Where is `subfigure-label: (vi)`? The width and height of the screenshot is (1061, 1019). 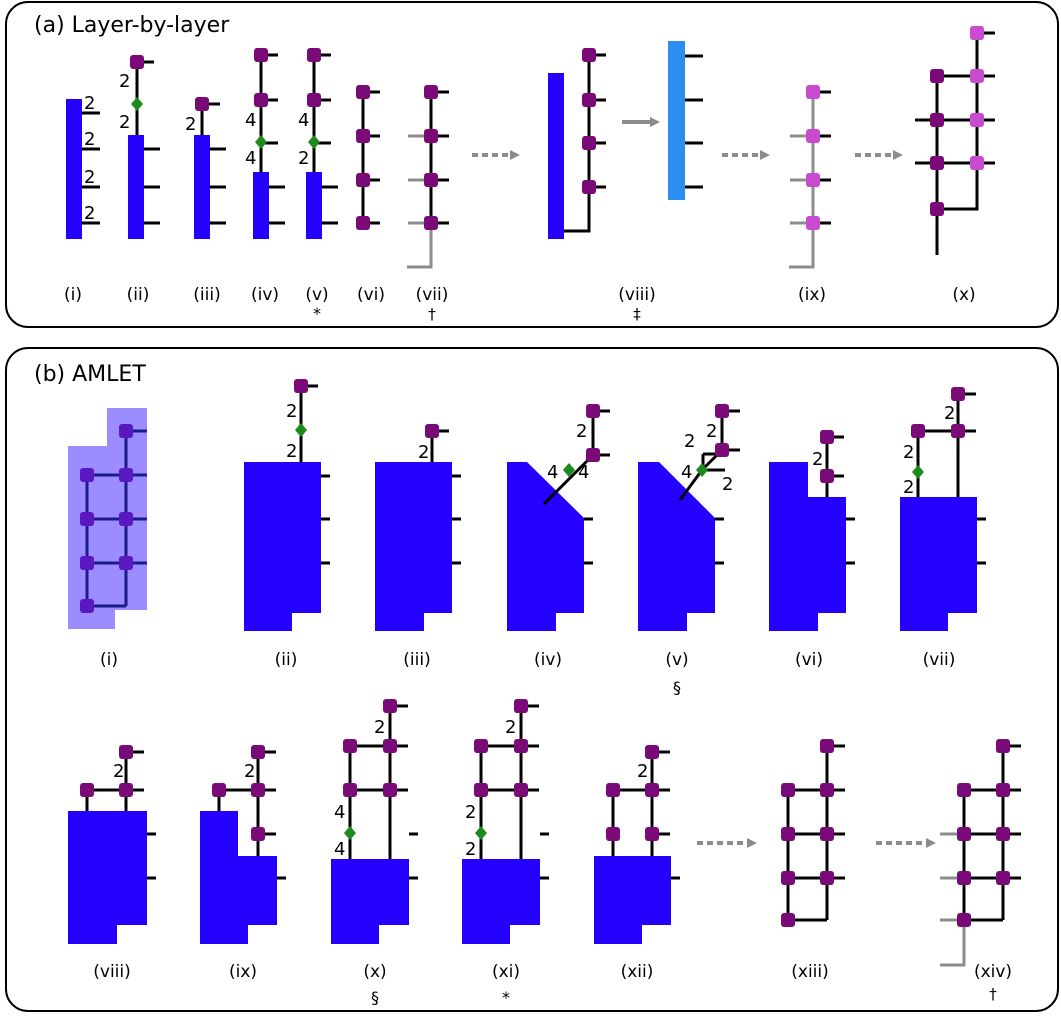 subfigure-label: (vi) is located at coordinates (371, 295).